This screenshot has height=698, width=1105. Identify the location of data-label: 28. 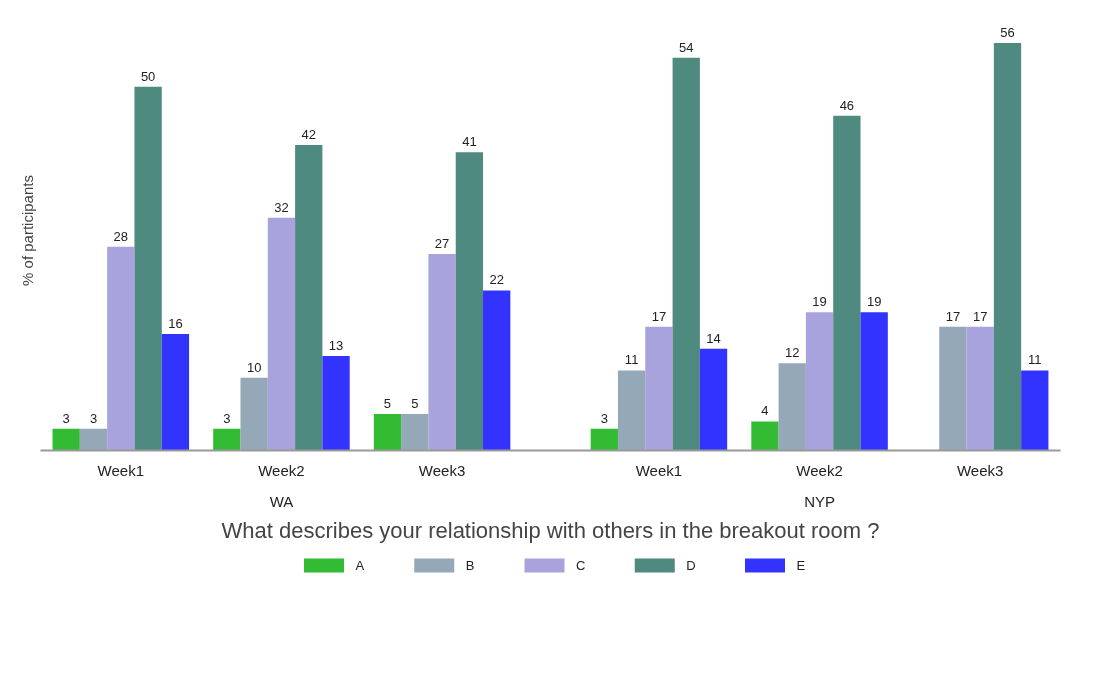
(121, 236).